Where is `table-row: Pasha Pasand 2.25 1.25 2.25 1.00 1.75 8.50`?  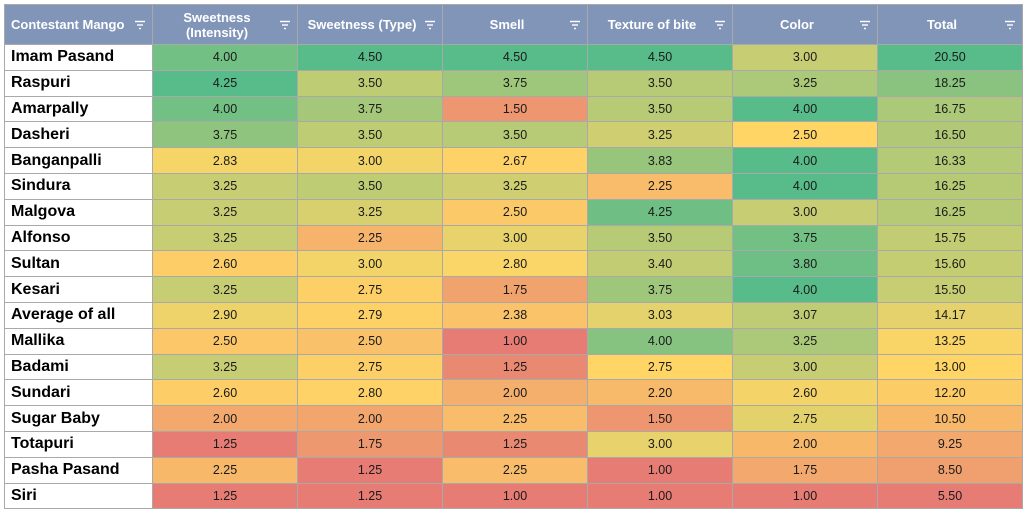
table-row: Pasha Pasand 2.25 1.25 2.25 1.00 1.75 8.50 is located at coordinates (513, 470).